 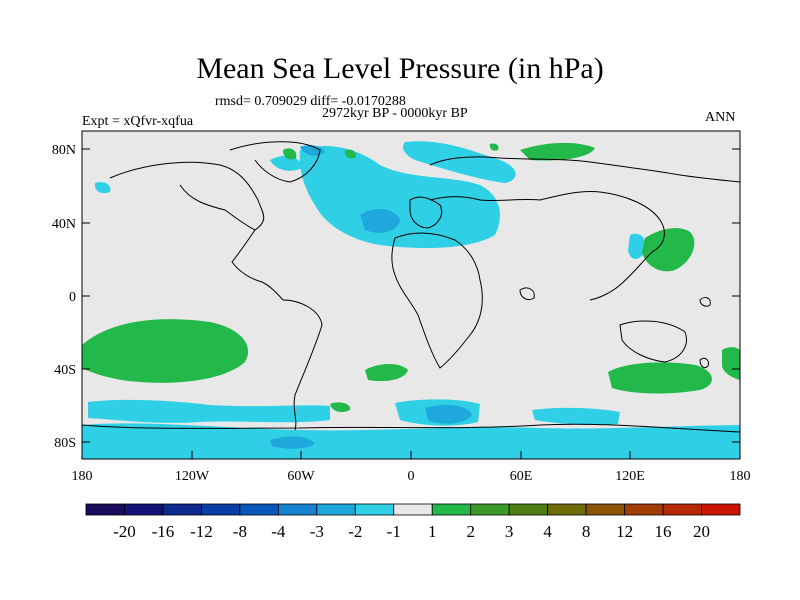 I want to click on lon-label-180e: 180, so click(x=740, y=476).